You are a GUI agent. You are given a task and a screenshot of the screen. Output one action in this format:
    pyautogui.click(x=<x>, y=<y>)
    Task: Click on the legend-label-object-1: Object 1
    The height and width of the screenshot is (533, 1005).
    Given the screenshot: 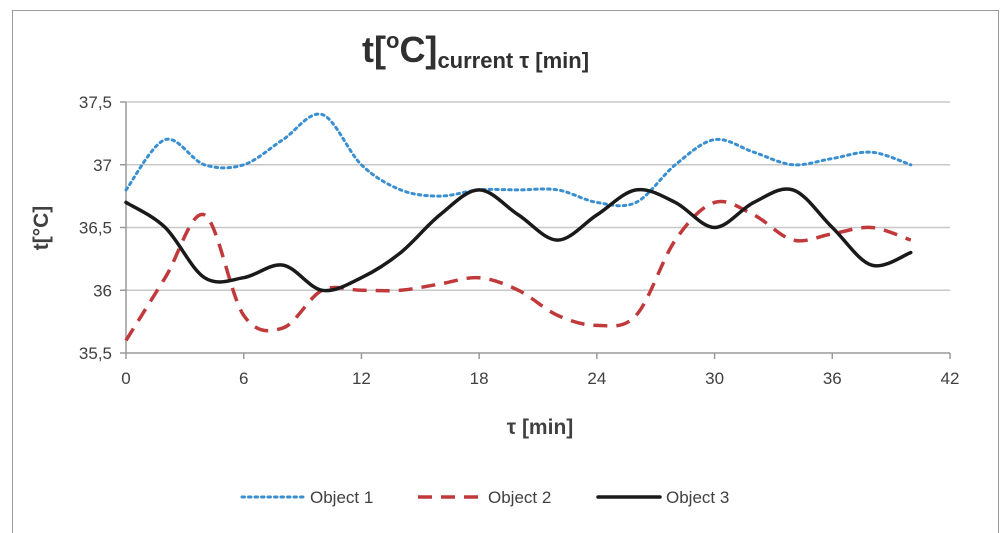 What is the action you would take?
    pyautogui.click(x=341, y=497)
    